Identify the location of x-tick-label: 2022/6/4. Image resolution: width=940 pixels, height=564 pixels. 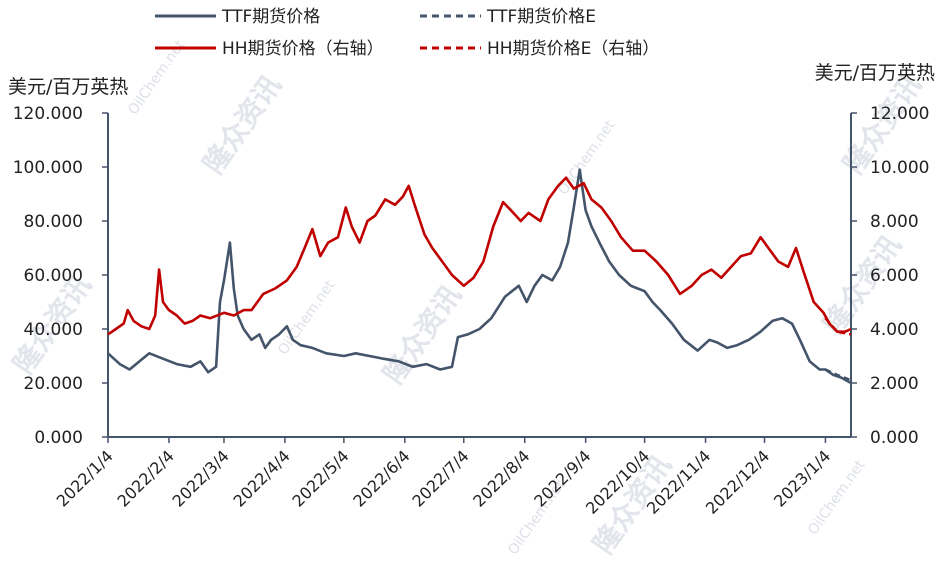
(381, 478).